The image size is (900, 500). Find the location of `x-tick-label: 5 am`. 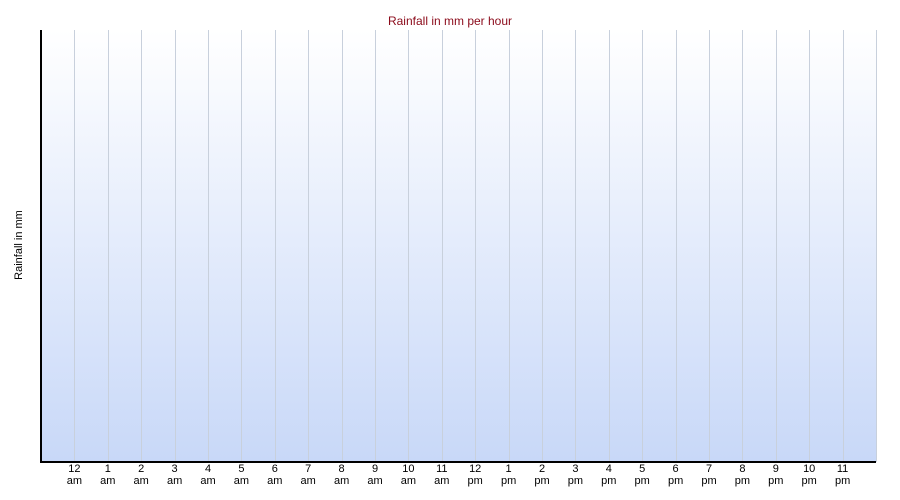

x-tick-label: 5 am is located at coordinates (241, 475).